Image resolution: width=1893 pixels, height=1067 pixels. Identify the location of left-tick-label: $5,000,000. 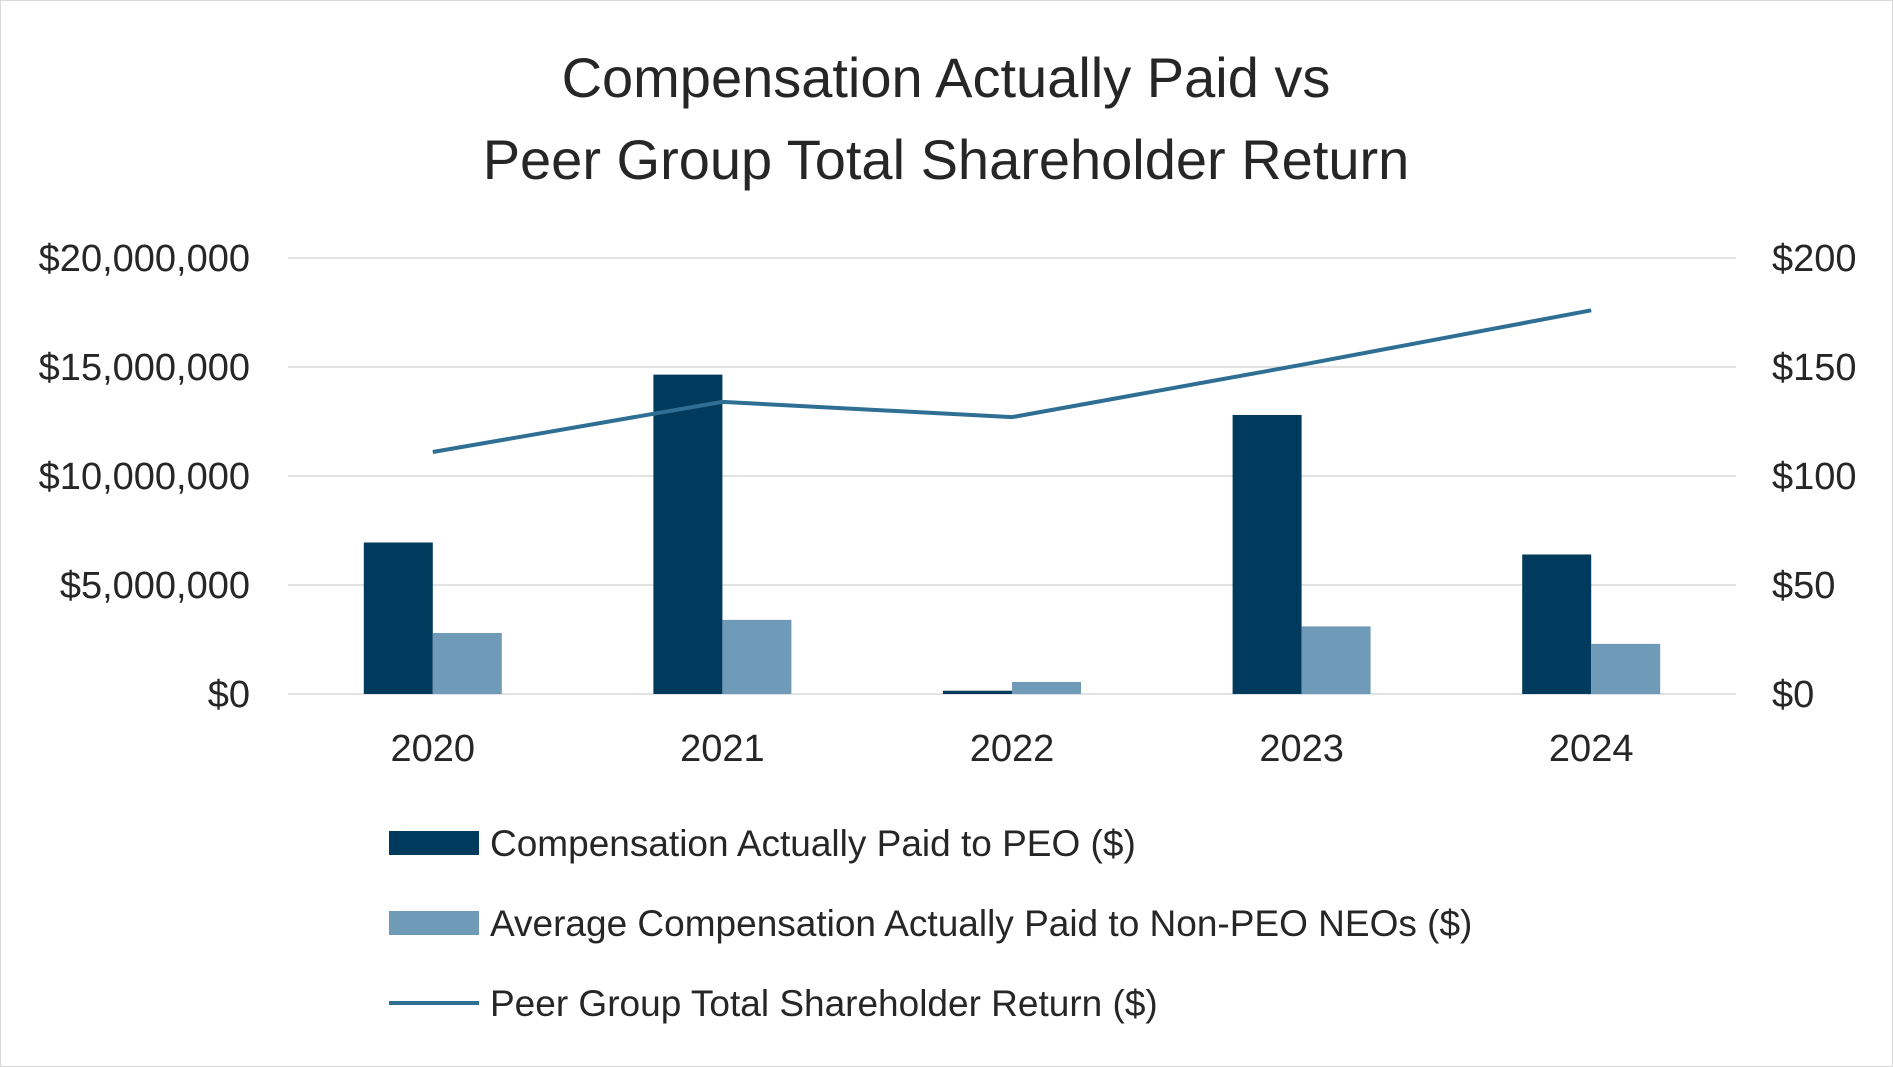
(155, 586).